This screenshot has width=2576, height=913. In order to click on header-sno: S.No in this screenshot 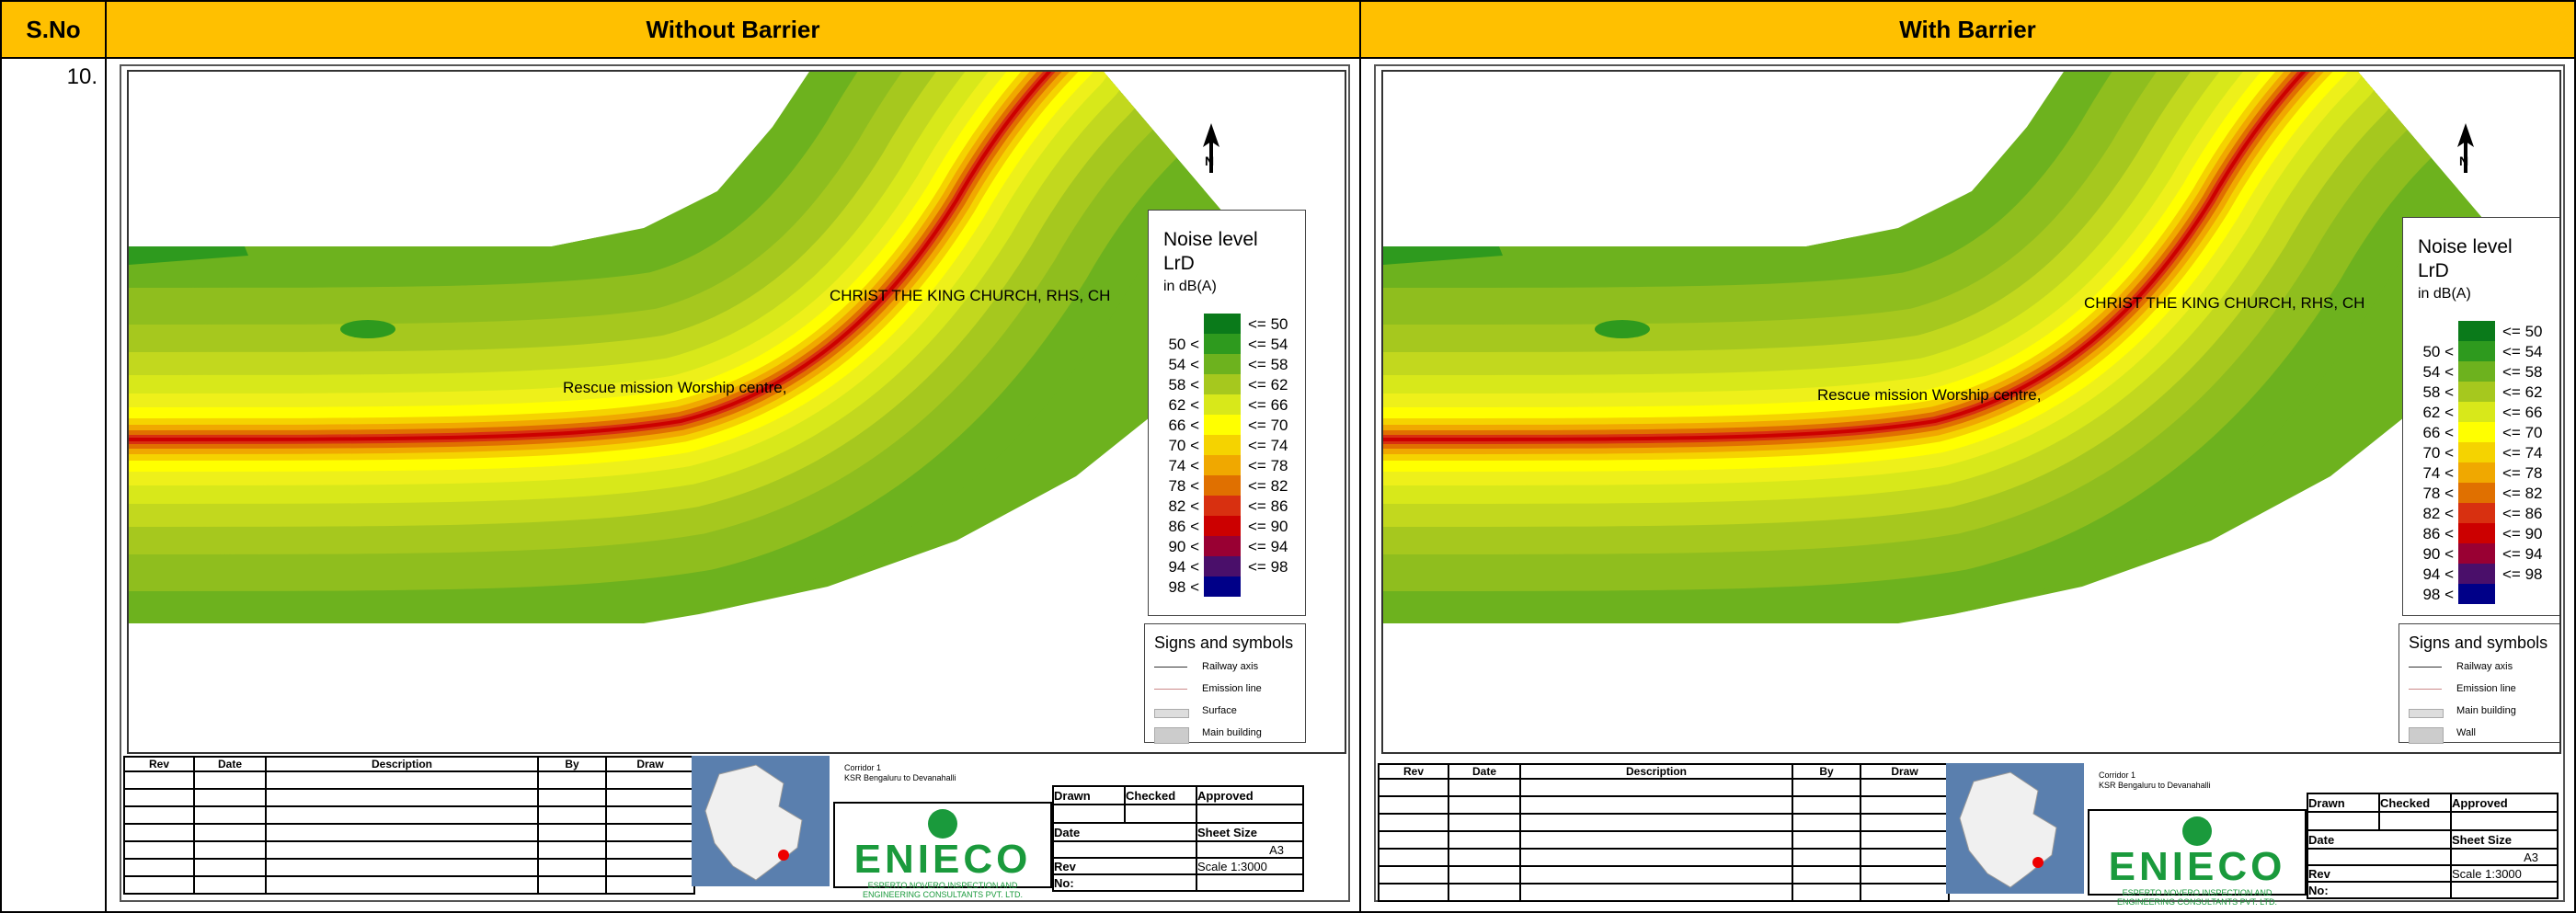, I will do `click(54, 29)`.